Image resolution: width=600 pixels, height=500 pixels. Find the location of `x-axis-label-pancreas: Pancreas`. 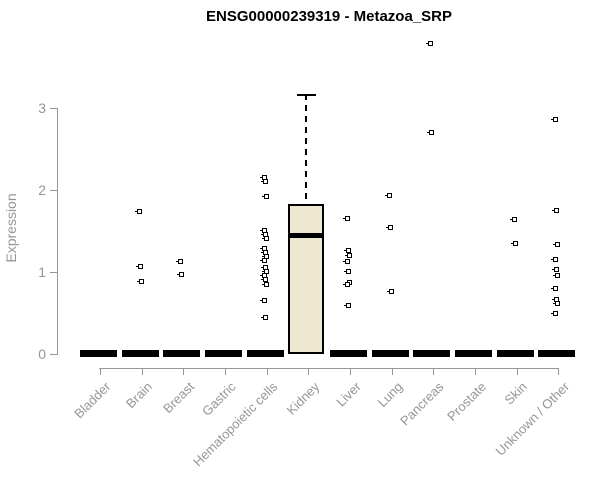

x-axis-label-pancreas: Pancreas is located at coordinates (422, 404).